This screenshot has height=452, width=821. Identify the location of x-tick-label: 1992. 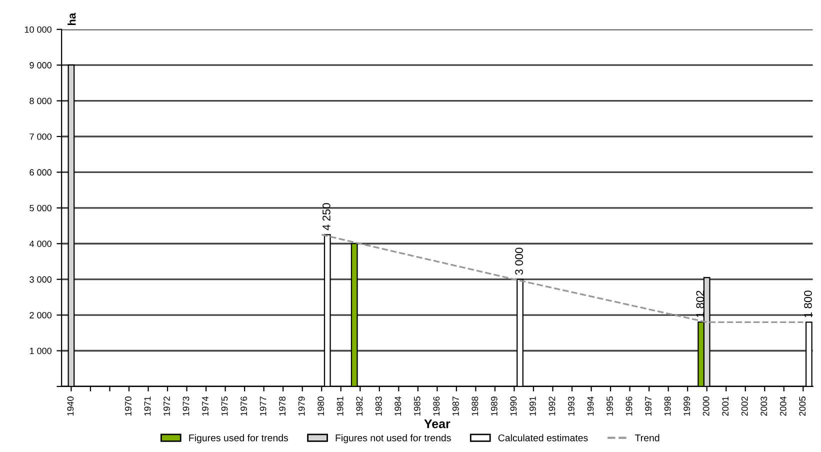
(552, 406).